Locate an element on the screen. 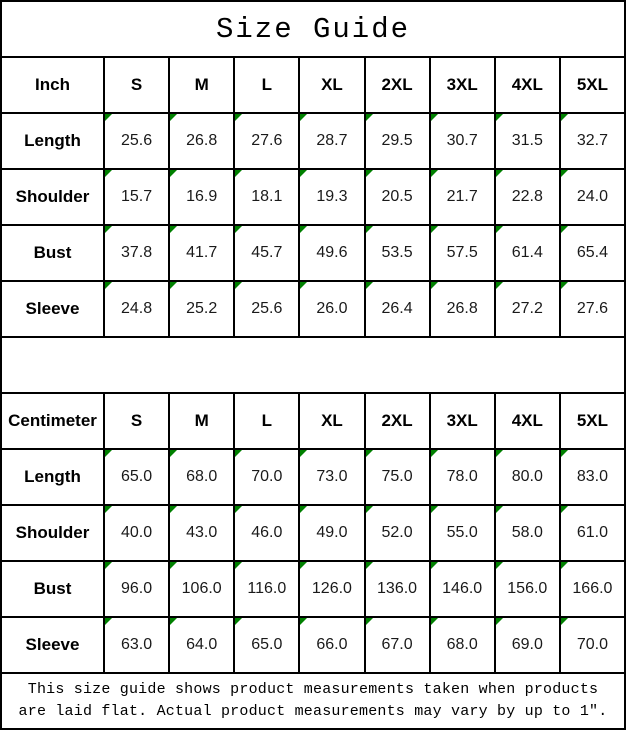 The image size is (626, 730). measurement-value-cell: 96.0 is located at coordinates (136, 589).